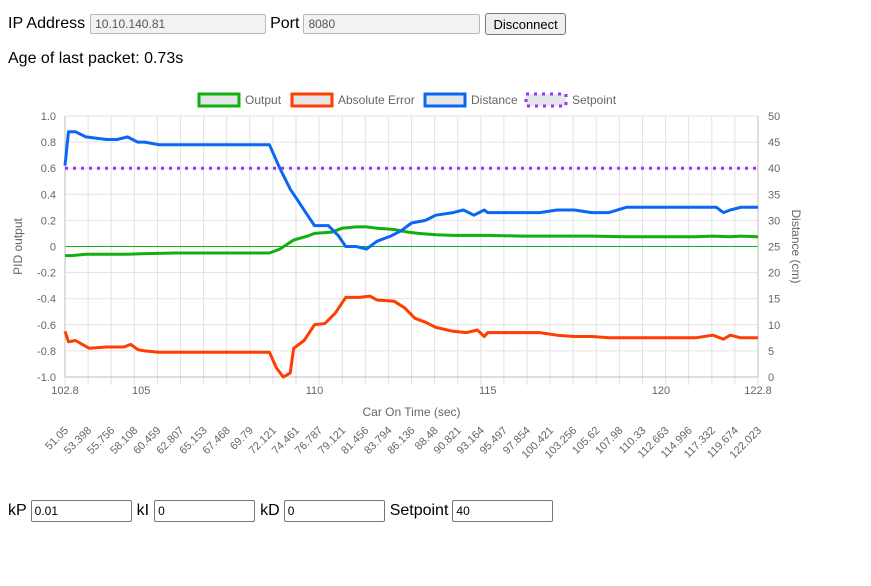 This screenshot has height=586, width=871. What do you see at coordinates (412, 241) in the screenshot?
I see `series-line-output` at bounding box center [412, 241].